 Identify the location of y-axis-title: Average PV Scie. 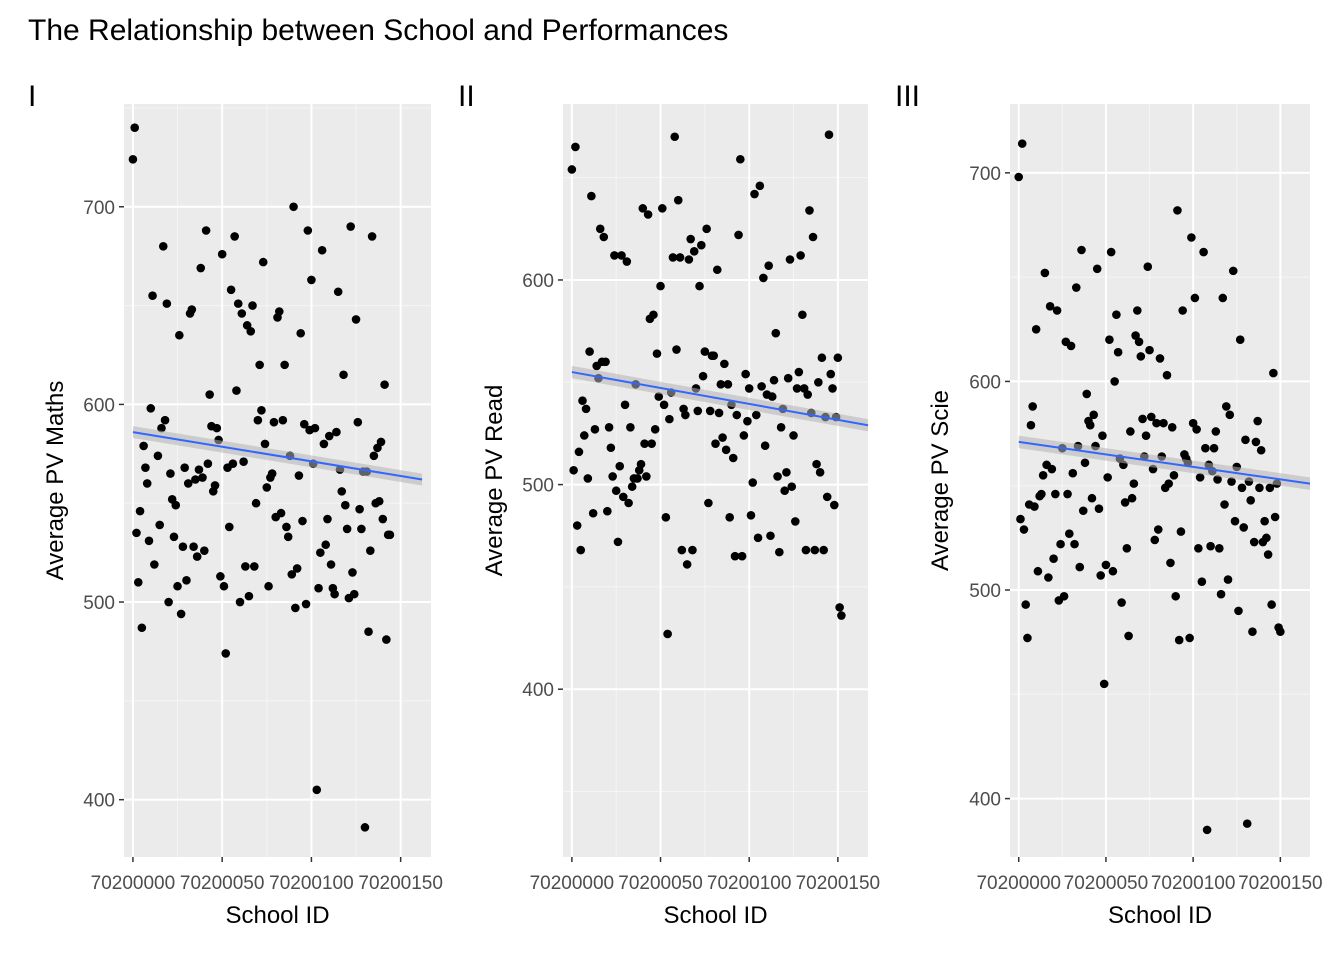
(940, 480).